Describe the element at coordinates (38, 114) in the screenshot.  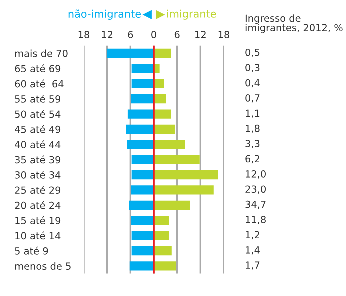
I see `y-tick-label: 50 até 54` at that location.